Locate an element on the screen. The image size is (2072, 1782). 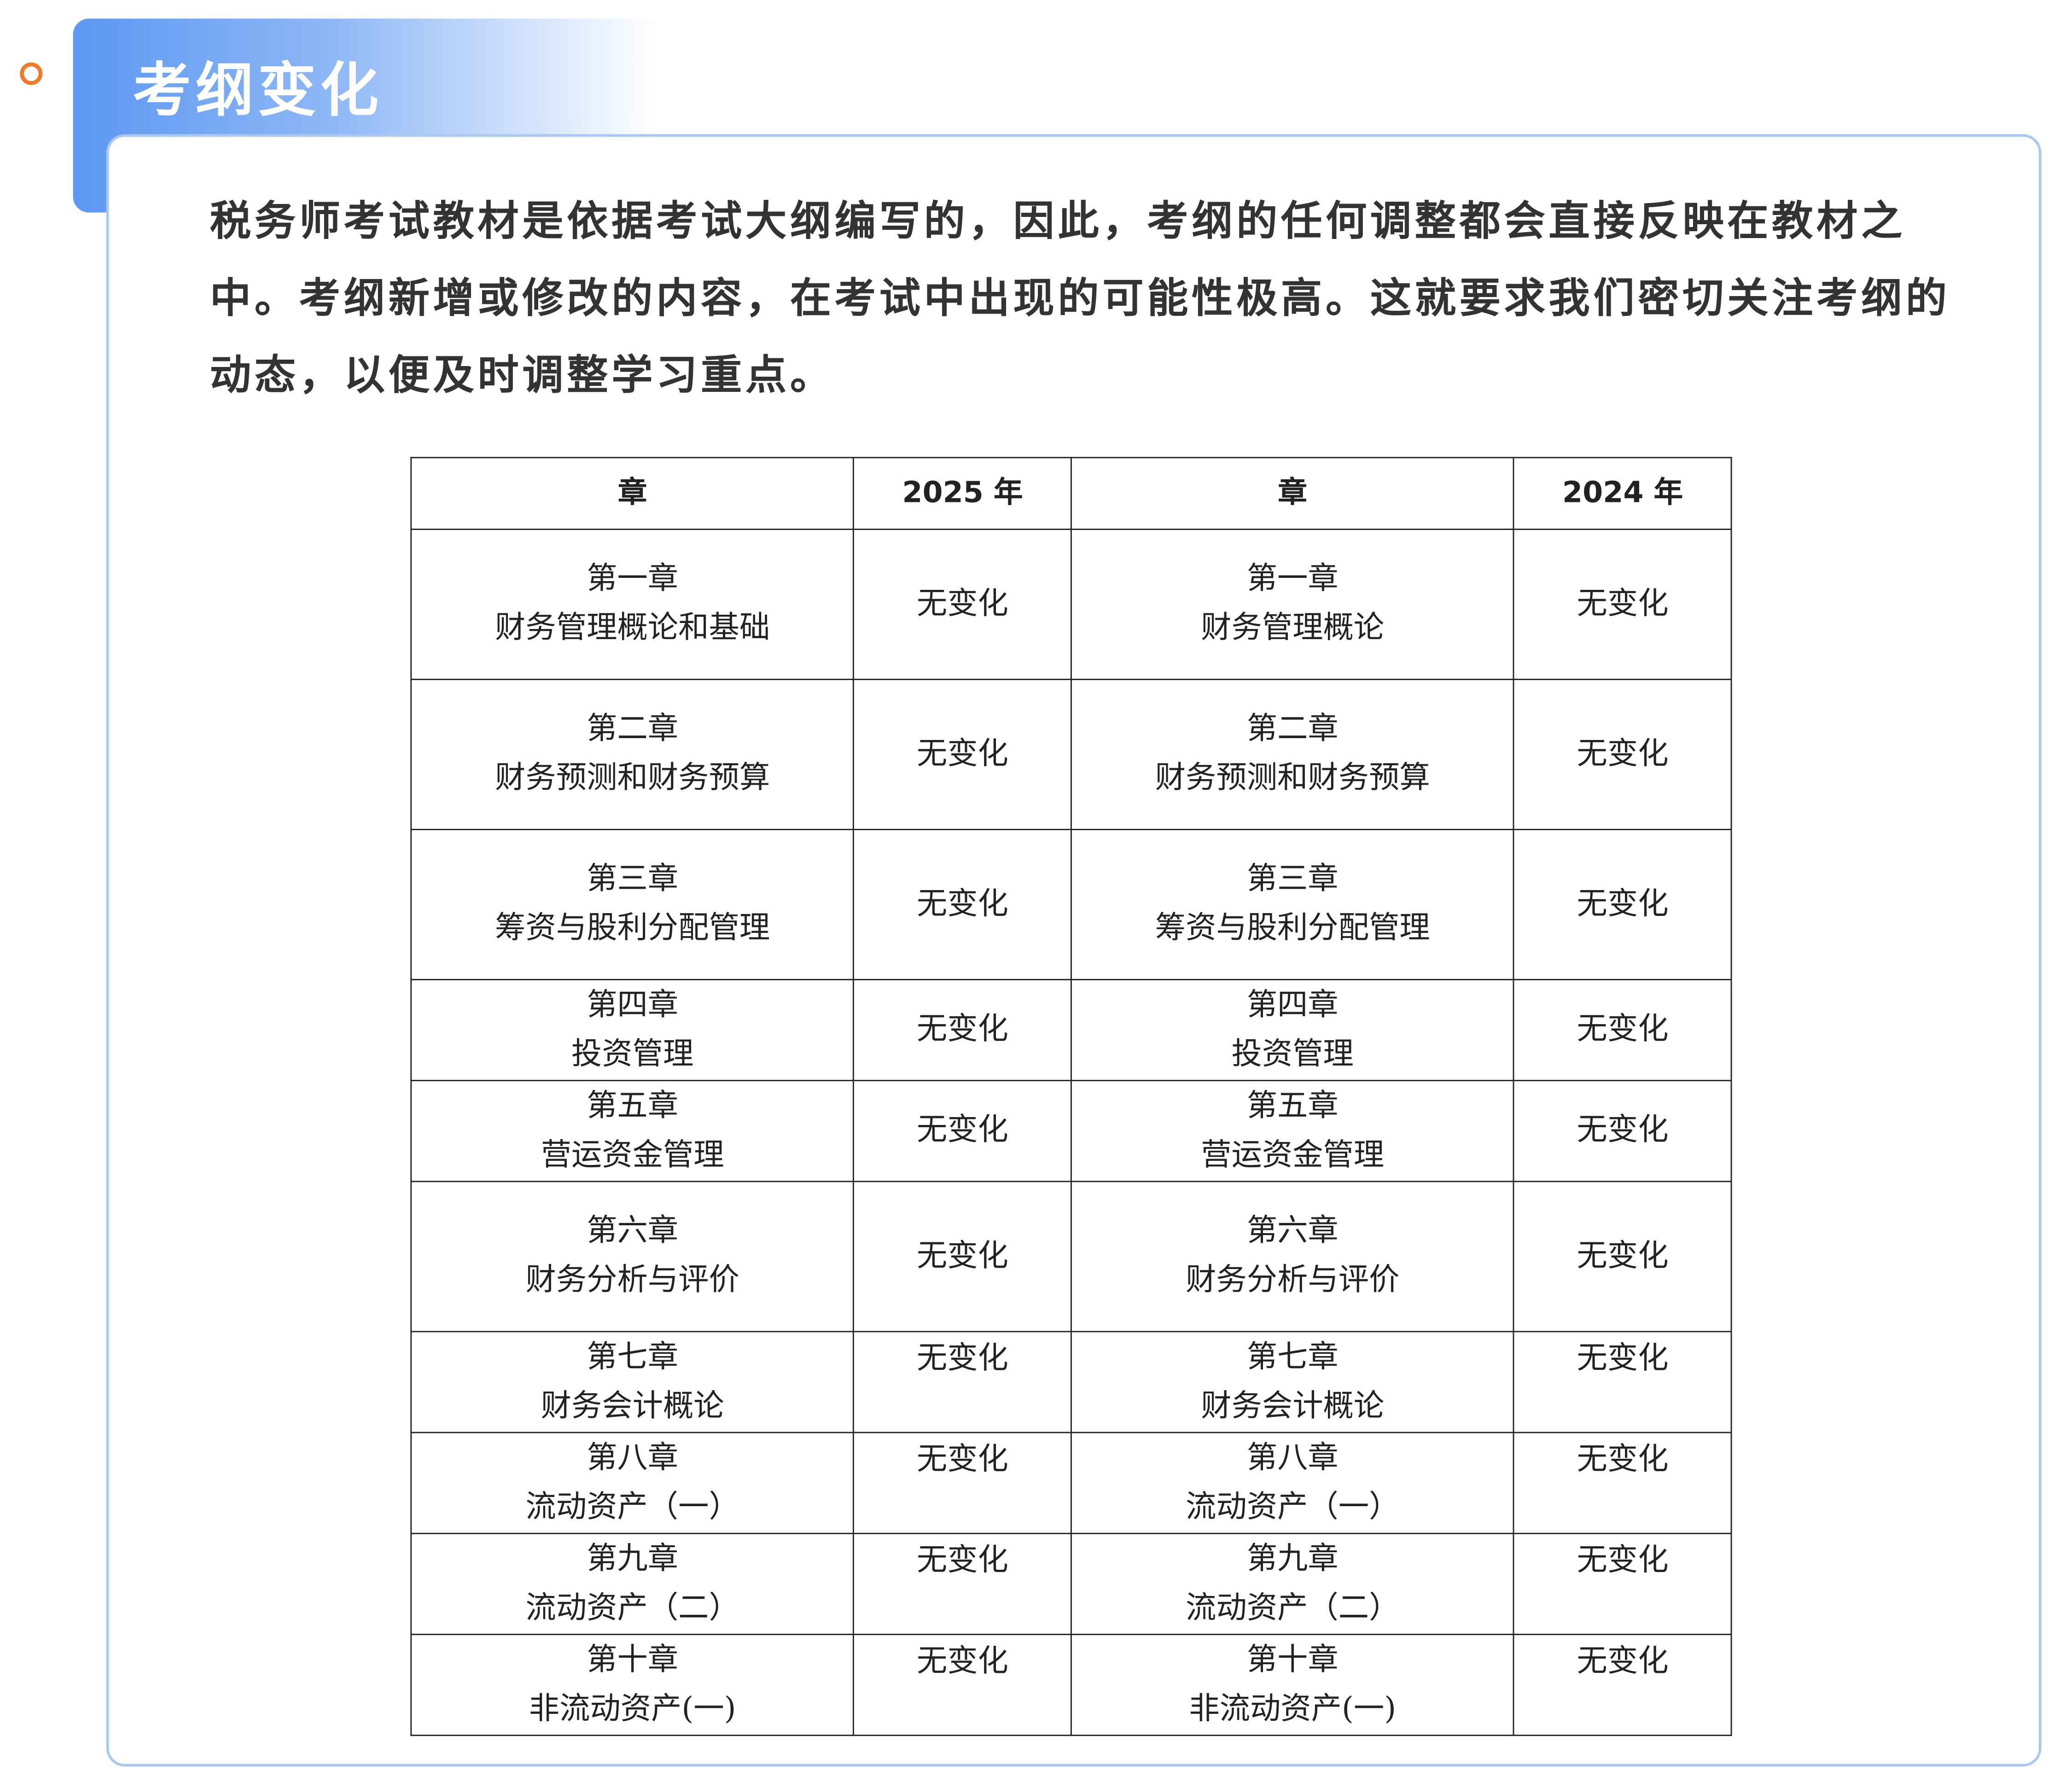
chapter-cell: 第五章 营运资金管理 is located at coordinates (1292, 1131).